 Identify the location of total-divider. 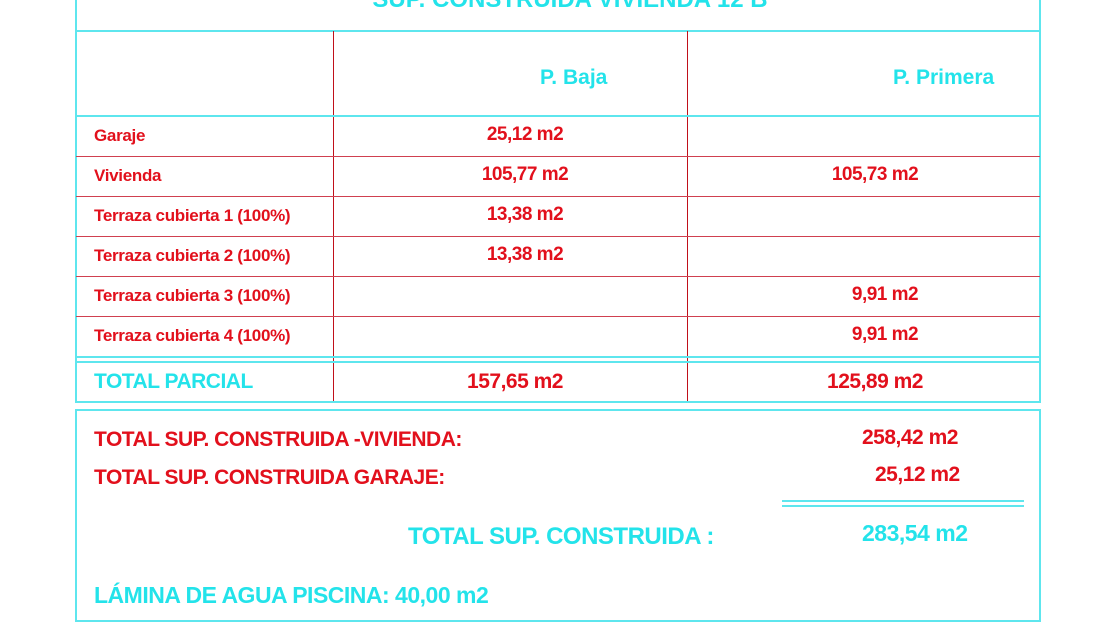
(558, 357).